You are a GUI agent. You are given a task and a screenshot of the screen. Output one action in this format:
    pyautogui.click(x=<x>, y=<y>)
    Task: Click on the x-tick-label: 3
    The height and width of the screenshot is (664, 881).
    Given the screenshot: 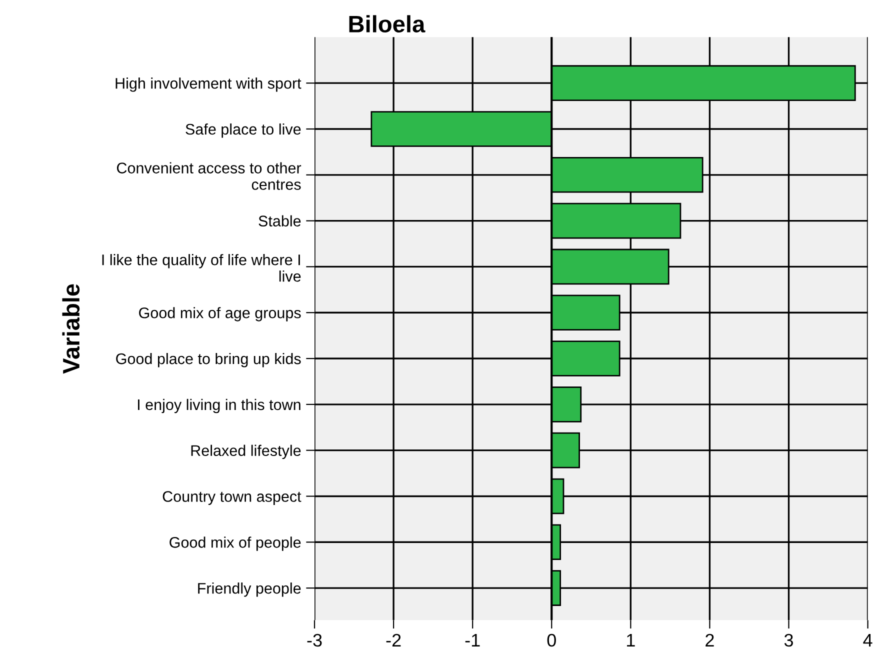 What is the action you would take?
    pyautogui.click(x=788, y=640)
    